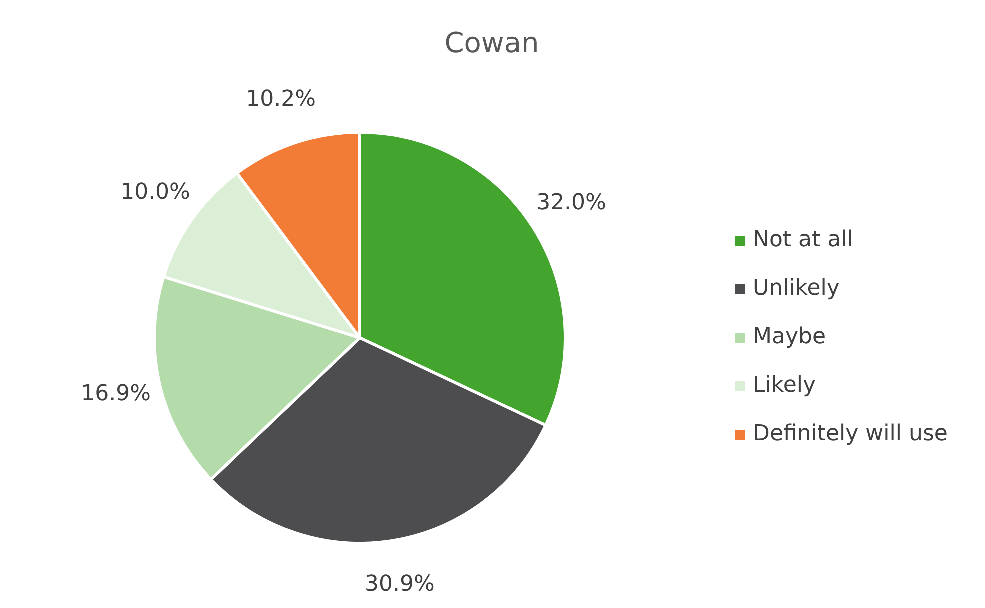 The height and width of the screenshot is (608, 985). What do you see at coordinates (850, 434) in the screenshot?
I see `legend-label: Definitely will use` at bounding box center [850, 434].